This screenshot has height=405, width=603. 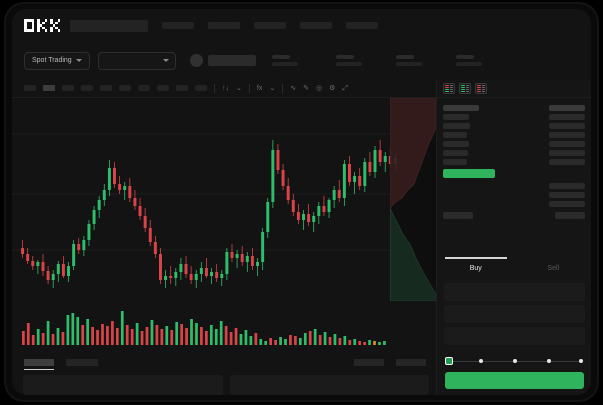 What do you see at coordinates (42, 25) in the screenshot?
I see `okx-logo-icon` at bounding box center [42, 25].